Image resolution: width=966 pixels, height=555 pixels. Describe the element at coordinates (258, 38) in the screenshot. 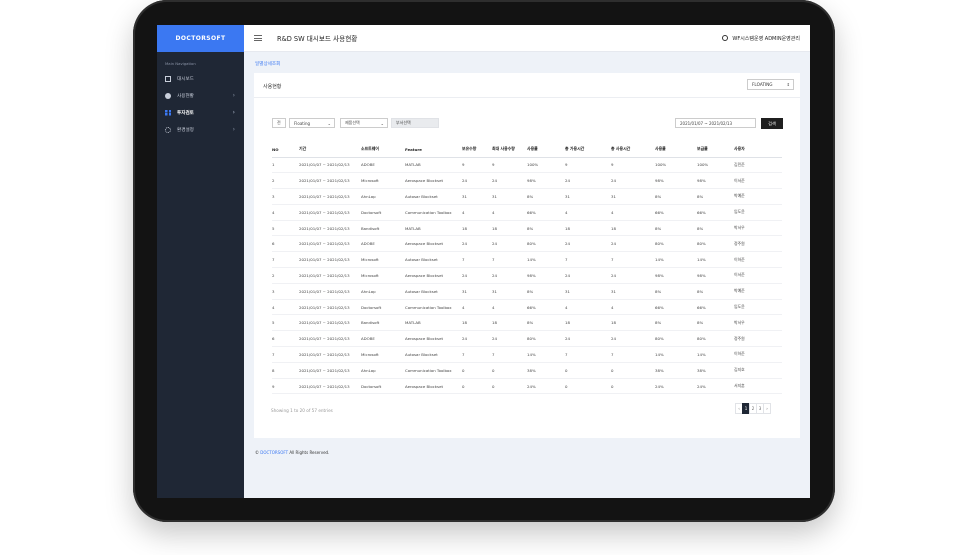

I see `menu-icon` at that location.